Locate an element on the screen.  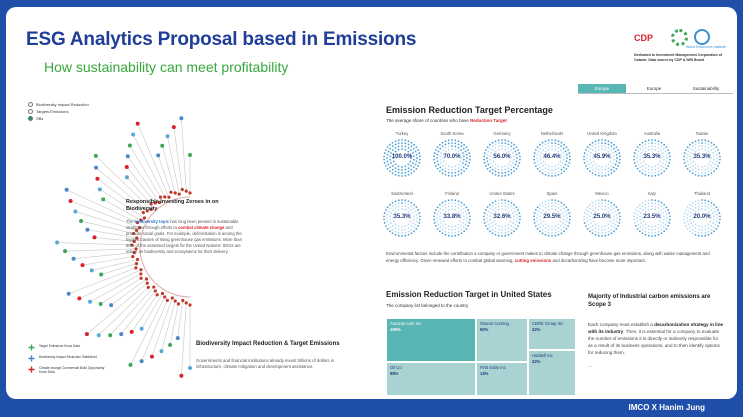
country-name: Italy is located at coordinates (652, 193).